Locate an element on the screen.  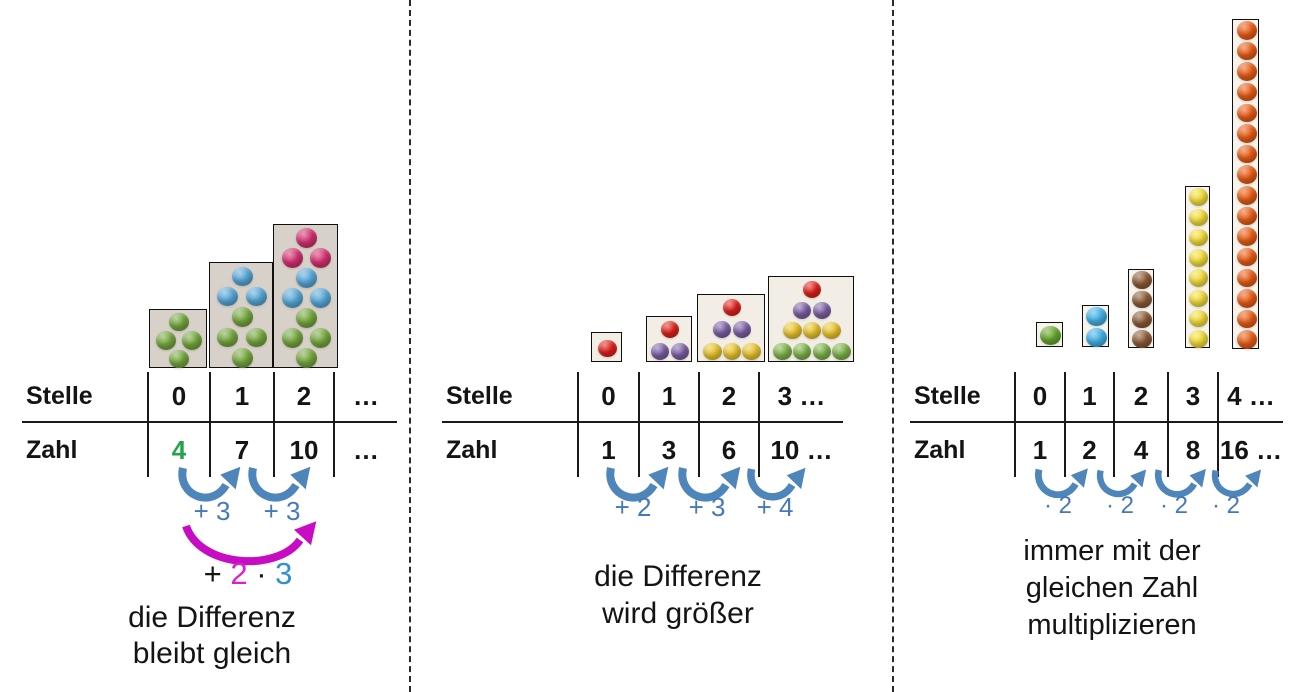
table-cell: 4 is located at coordinates (178, 450).